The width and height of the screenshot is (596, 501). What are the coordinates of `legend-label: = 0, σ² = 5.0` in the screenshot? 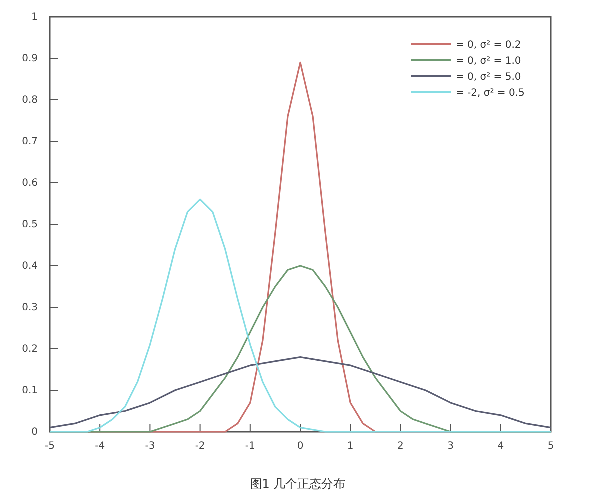 It's located at (489, 77).